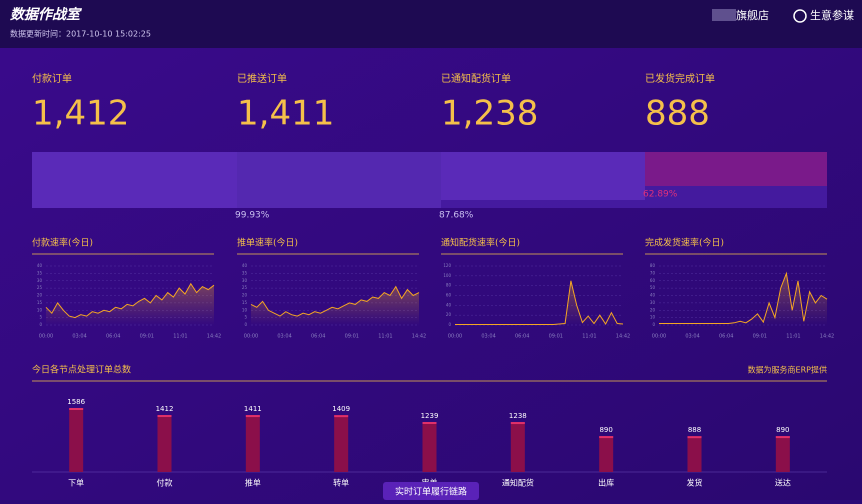 This screenshot has width=862, height=504. What do you see at coordinates (76, 402) in the screenshot?
I see `value-label: 1586` at bounding box center [76, 402].